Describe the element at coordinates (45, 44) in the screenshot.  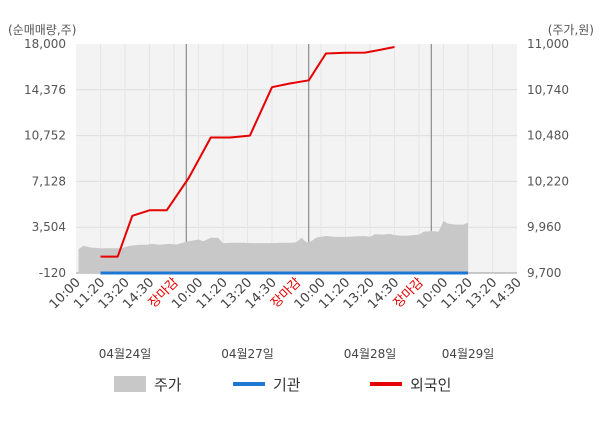
I see `left-tick-label: 18,000` at that location.